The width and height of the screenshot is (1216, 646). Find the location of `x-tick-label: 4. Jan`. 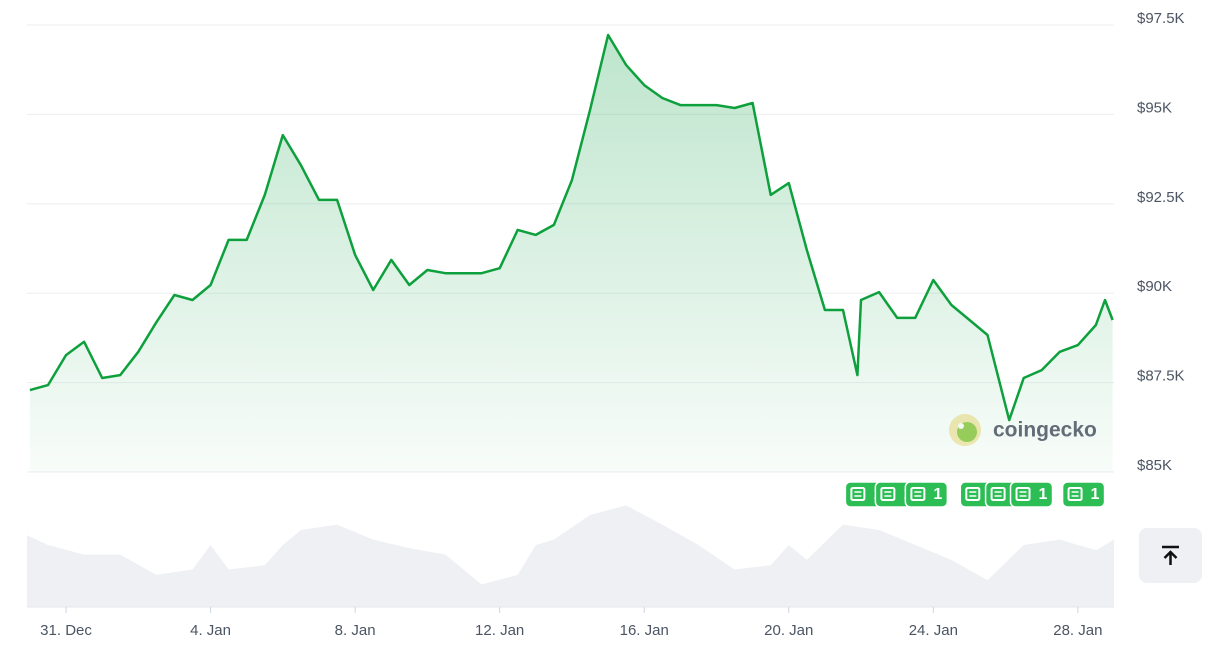

x-tick-label: 4. Jan is located at coordinates (210, 630).